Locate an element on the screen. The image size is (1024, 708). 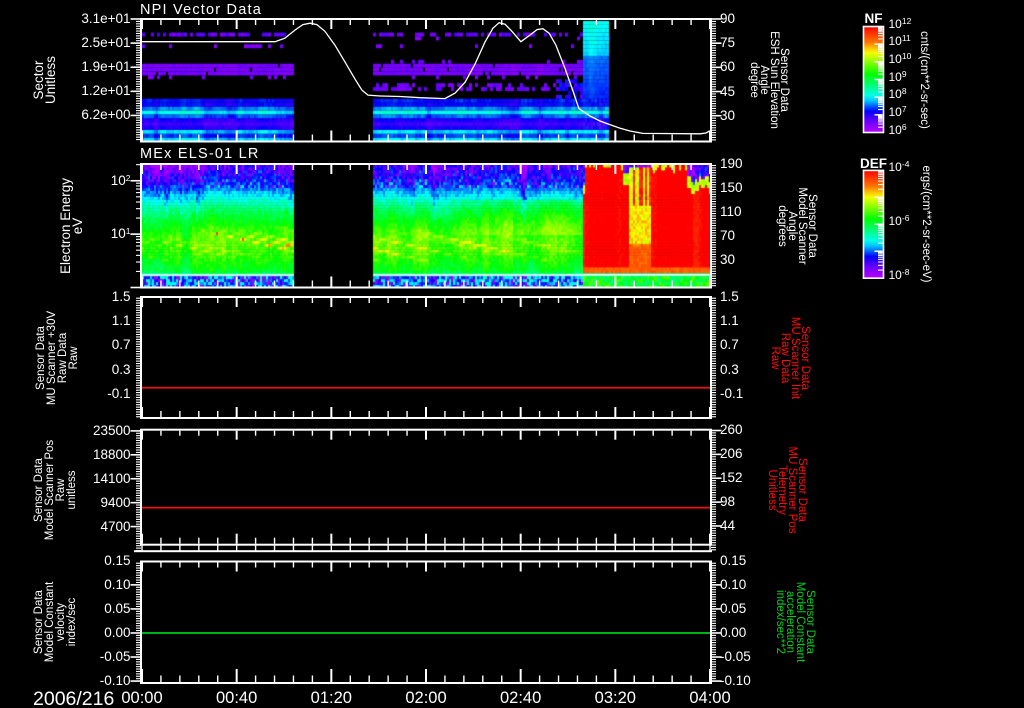
x-tick-label: 00:00 is located at coordinates (142, 698).